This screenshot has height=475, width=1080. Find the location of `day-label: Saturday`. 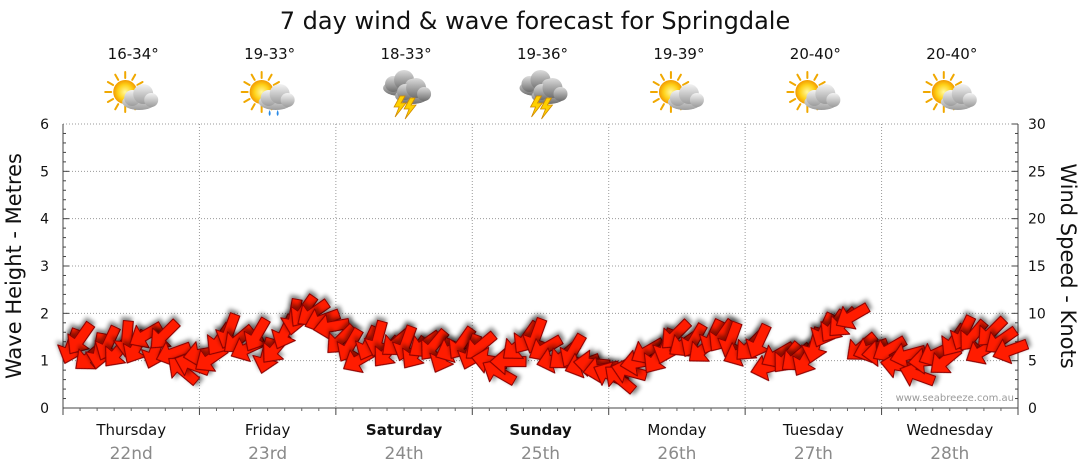

day-label: Saturday is located at coordinates (404, 430).